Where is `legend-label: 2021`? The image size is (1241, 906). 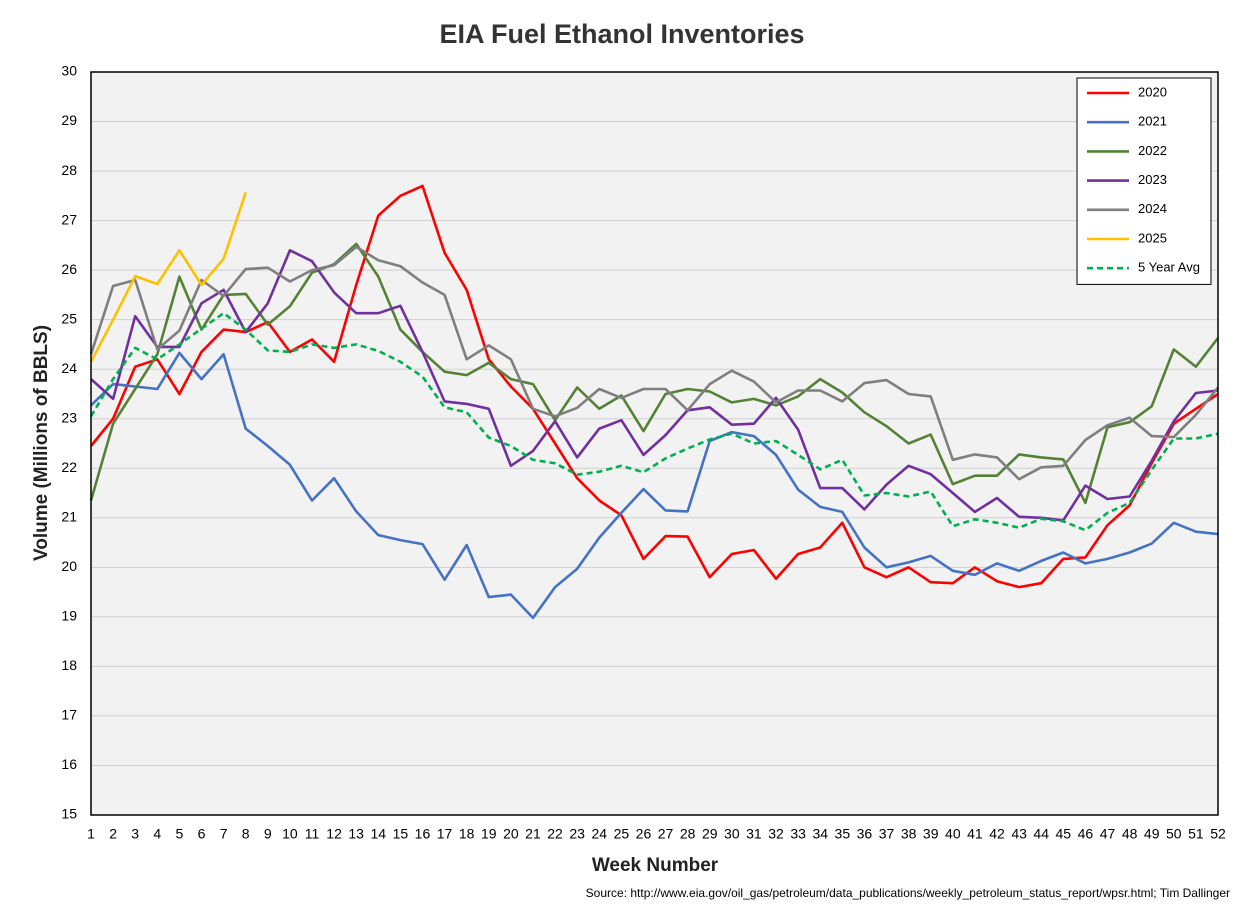 legend-label: 2021 is located at coordinates (1152, 121).